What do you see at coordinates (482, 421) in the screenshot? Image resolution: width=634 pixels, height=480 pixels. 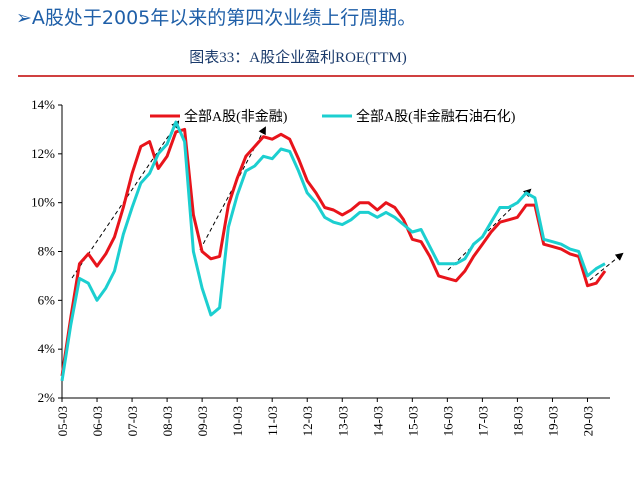 I see `x-tick-label: 17-03` at bounding box center [482, 421].